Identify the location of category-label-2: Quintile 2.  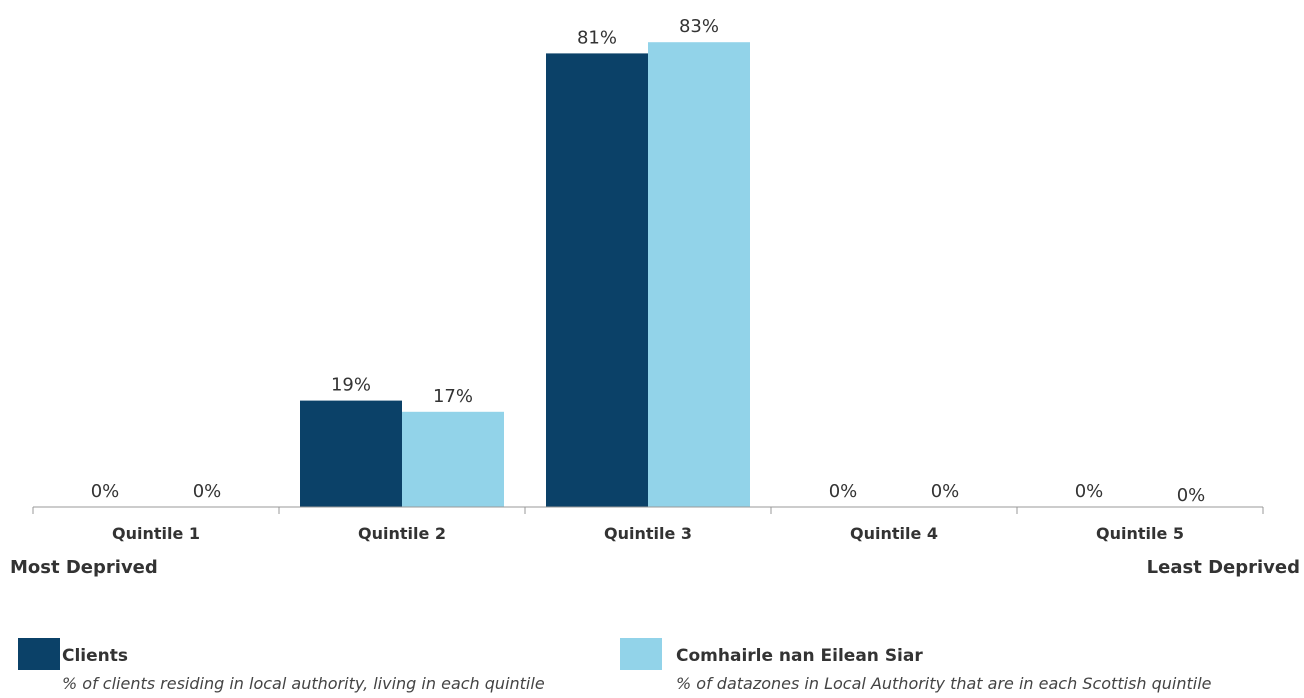
(402, 533).